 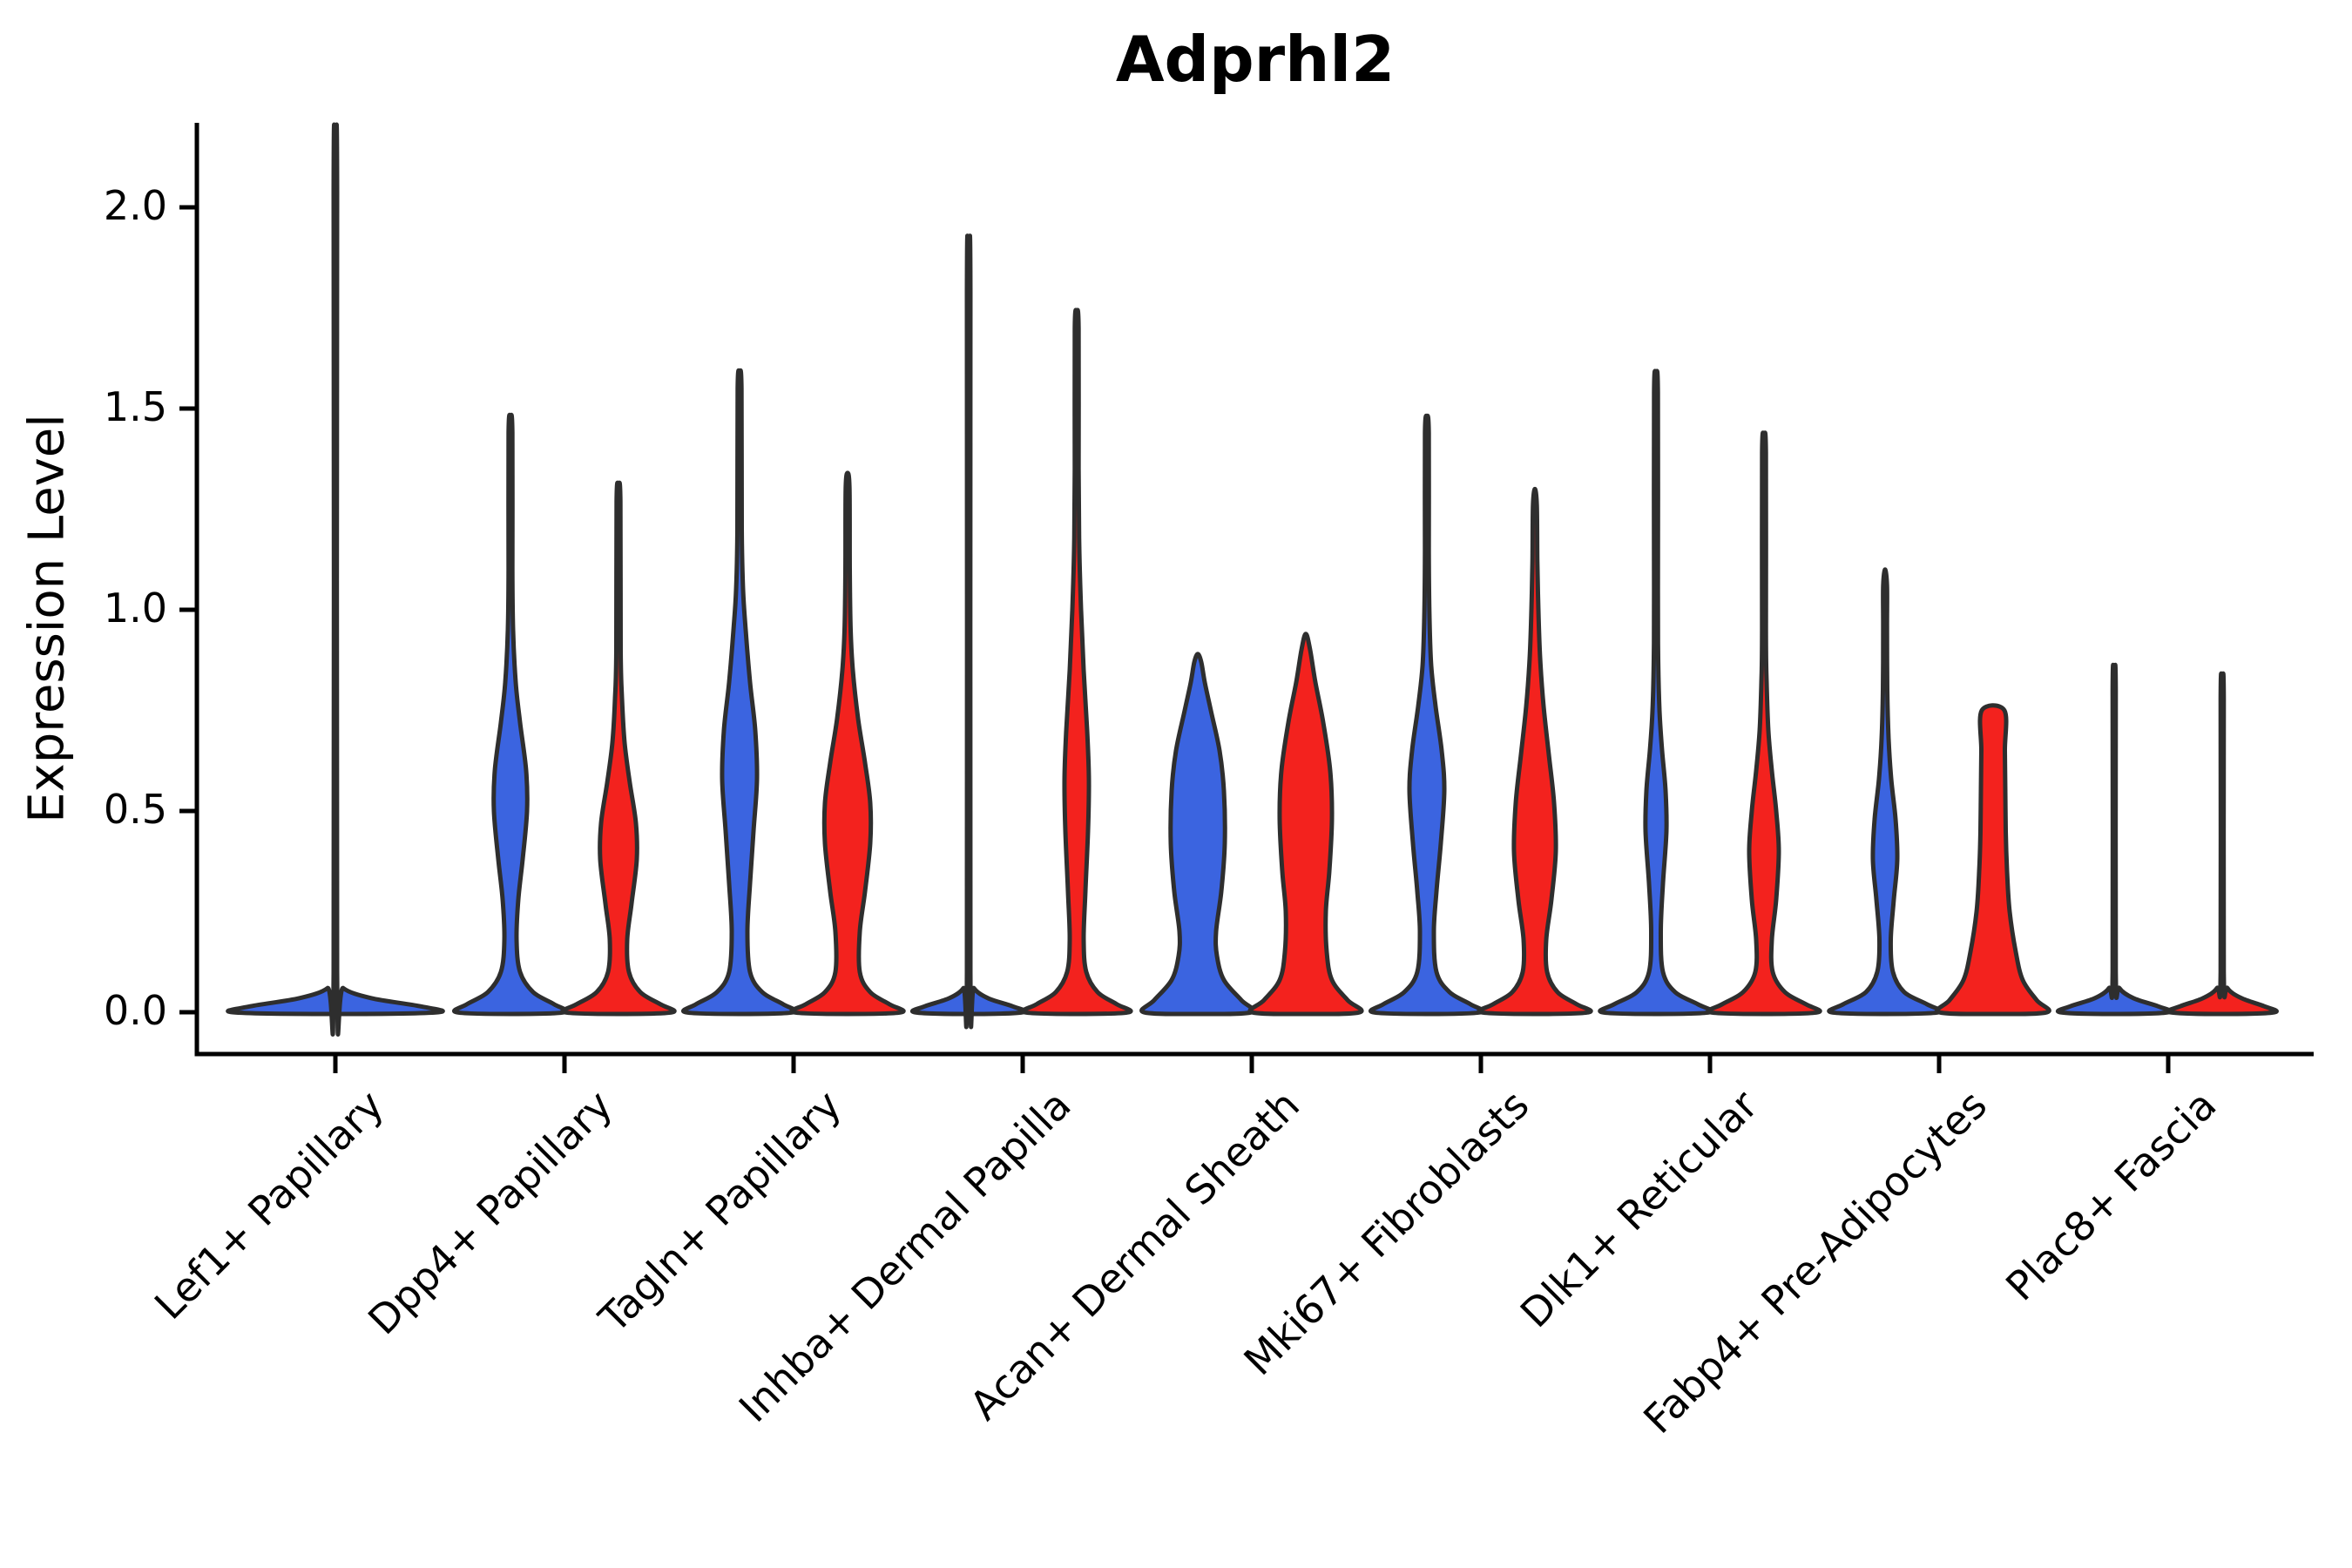 I want to click on y-tick-label: 0.0, so click(x=135, y=1011).